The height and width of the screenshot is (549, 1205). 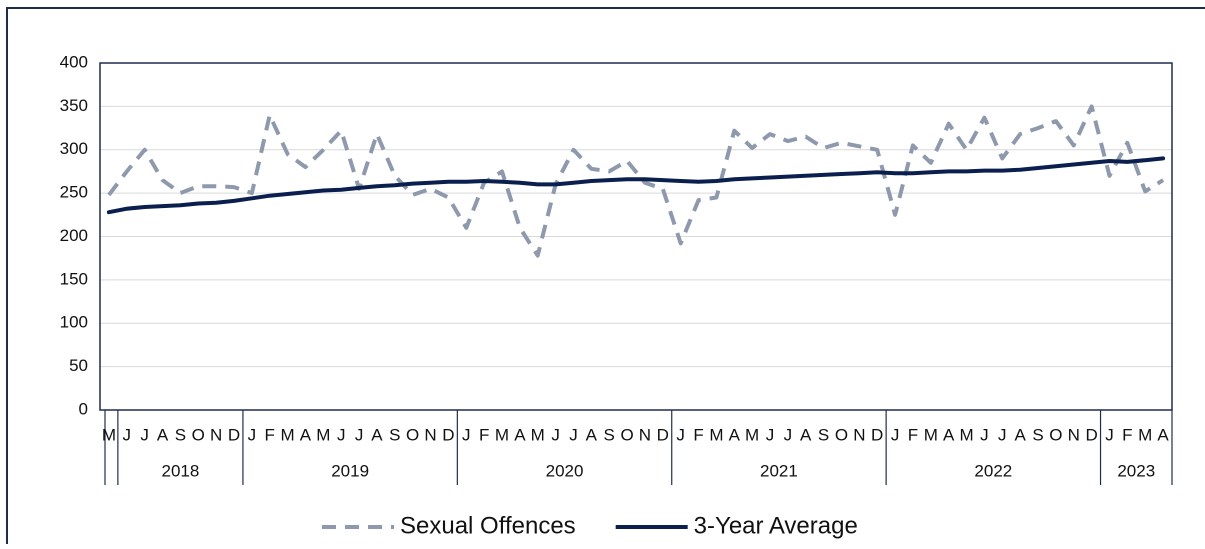 What do you see at coordinates (74, 322) in the screenshot?
I see `y-tick-label: 100` at bounding box center [74, 322].